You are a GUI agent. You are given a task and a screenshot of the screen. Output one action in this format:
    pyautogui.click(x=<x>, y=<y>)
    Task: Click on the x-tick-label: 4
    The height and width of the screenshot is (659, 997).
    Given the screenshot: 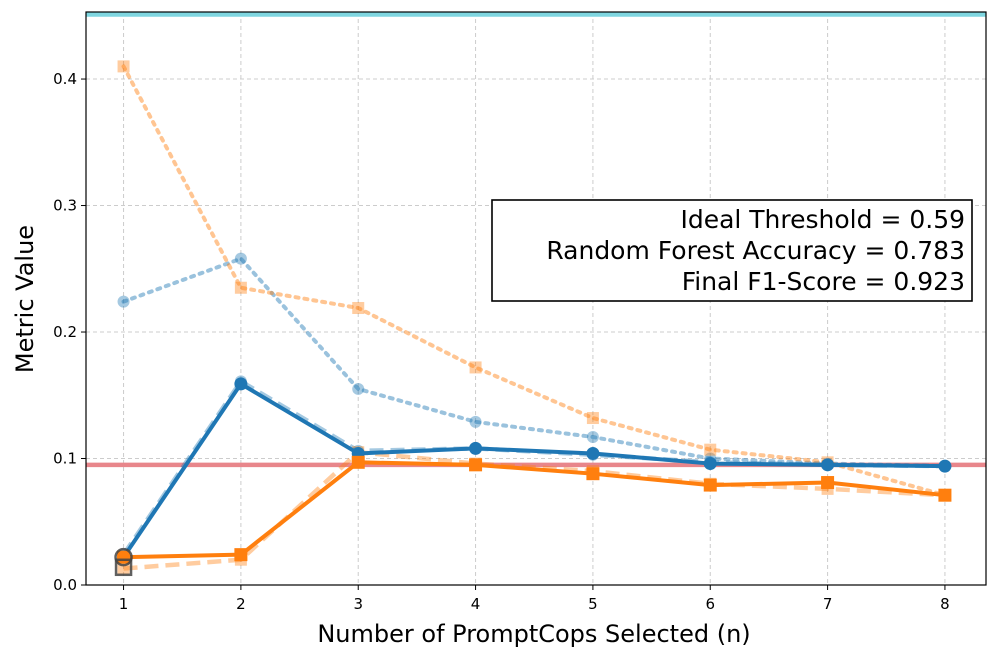 What is the action you would take?
    pyautogui.click(x=476, y=604)
    